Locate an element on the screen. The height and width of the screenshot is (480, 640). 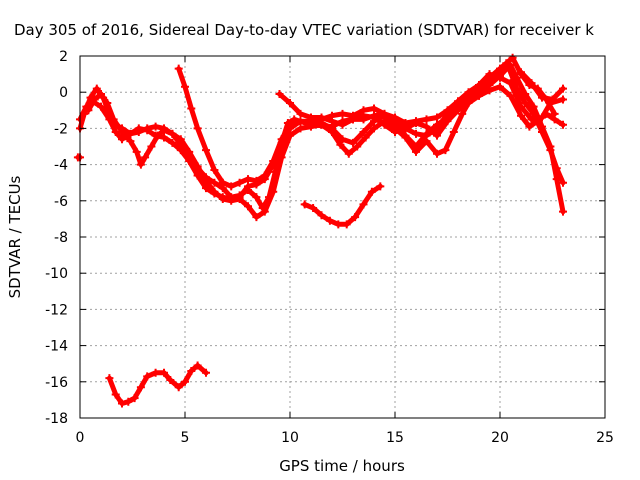
y-tick-label: -2 is located at coordinates (61, 129).